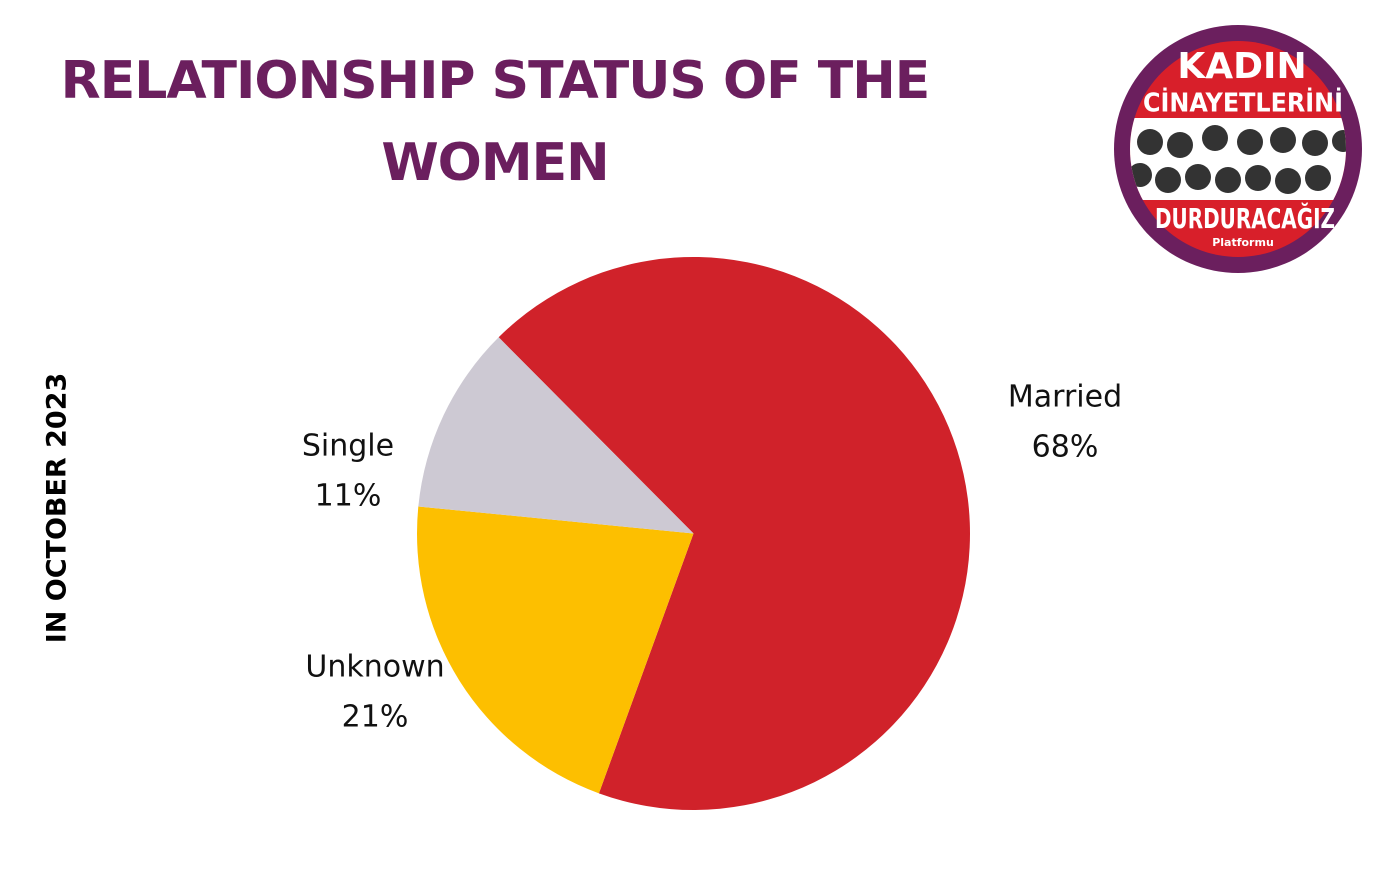 The image size is (1388, 870). I want to click on data-label: 68%, so click(1065, 447).